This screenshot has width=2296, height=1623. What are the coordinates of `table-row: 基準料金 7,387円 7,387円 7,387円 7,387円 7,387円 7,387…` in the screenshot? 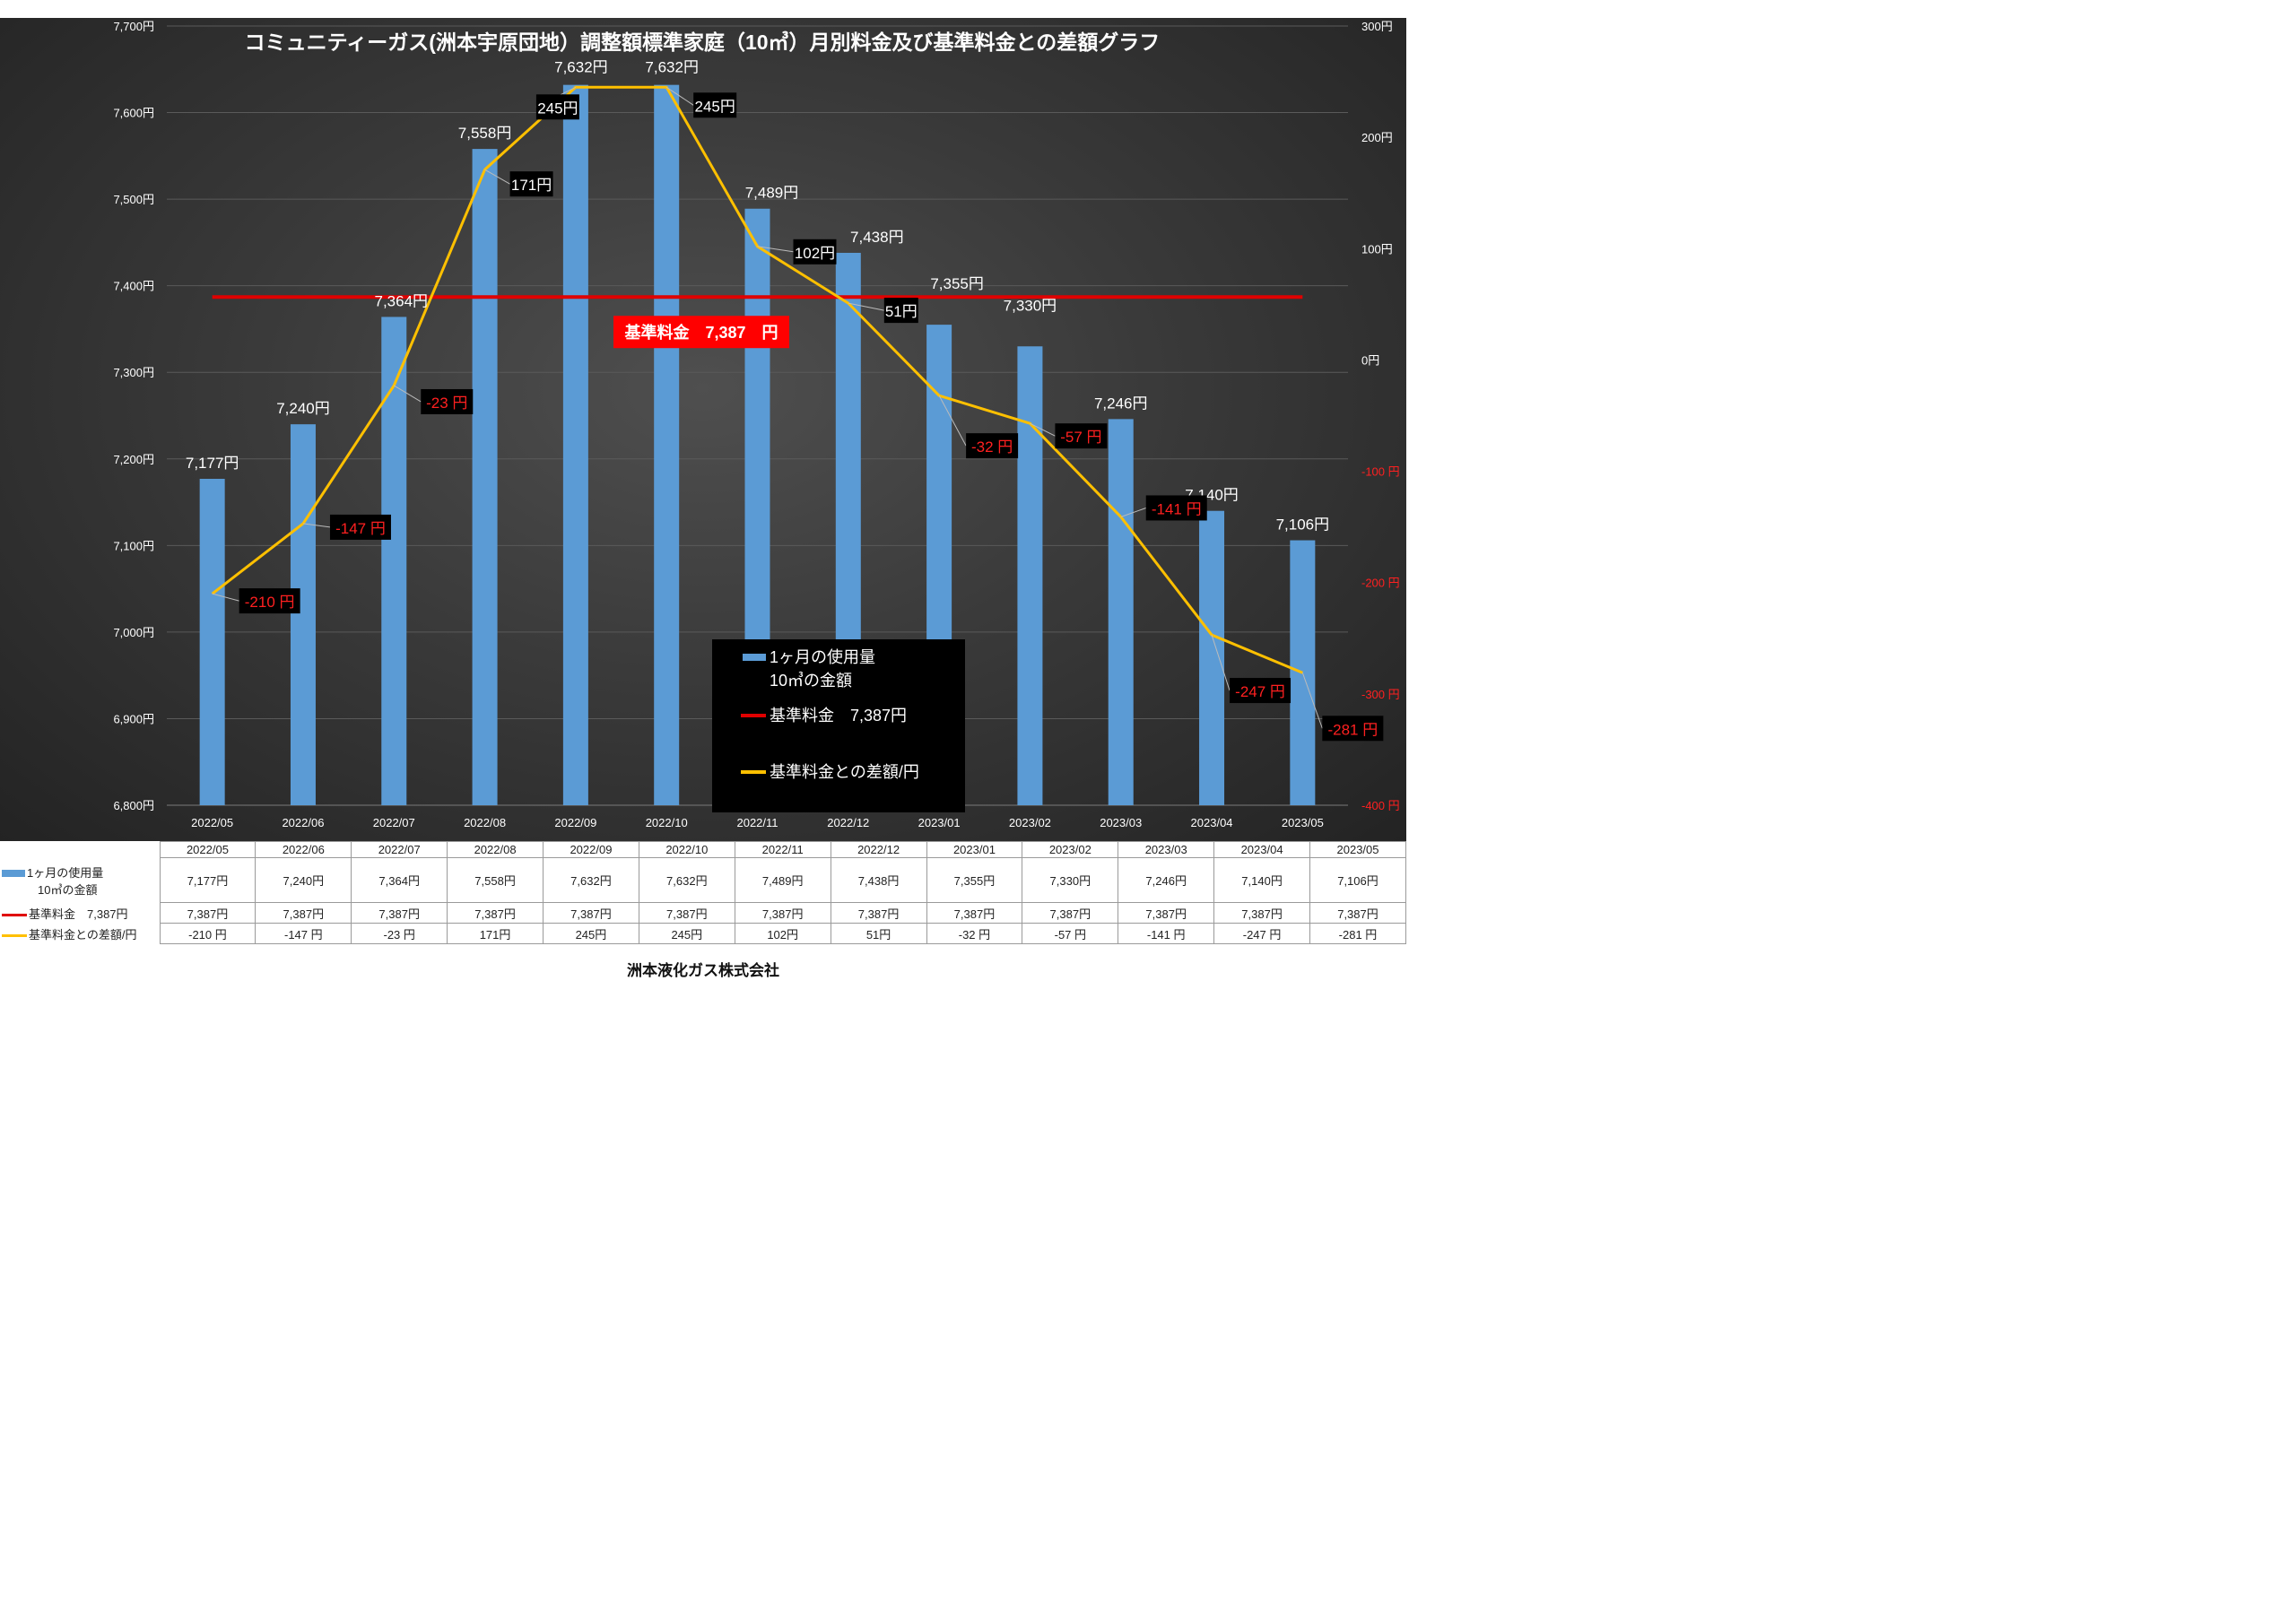 It's located at (703, 913).